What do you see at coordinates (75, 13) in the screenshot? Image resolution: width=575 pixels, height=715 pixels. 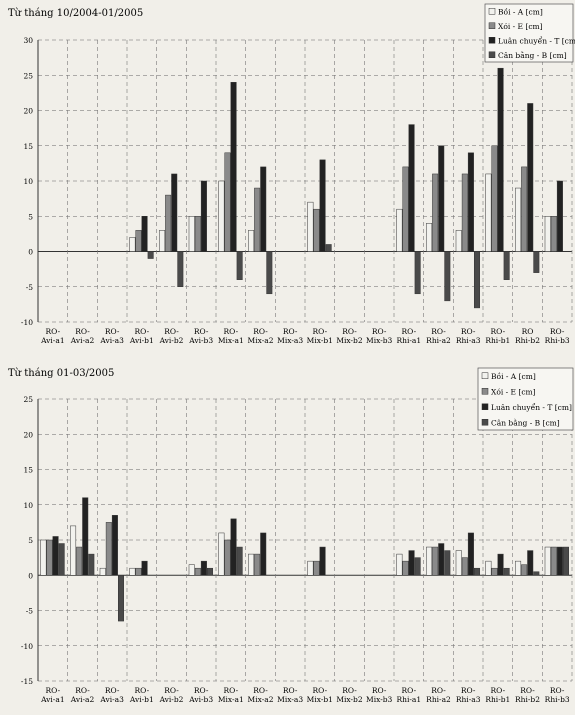 I see `chart-1-title: Từ tháng 10/2004-01/2005` at bounding box center [75, 13].